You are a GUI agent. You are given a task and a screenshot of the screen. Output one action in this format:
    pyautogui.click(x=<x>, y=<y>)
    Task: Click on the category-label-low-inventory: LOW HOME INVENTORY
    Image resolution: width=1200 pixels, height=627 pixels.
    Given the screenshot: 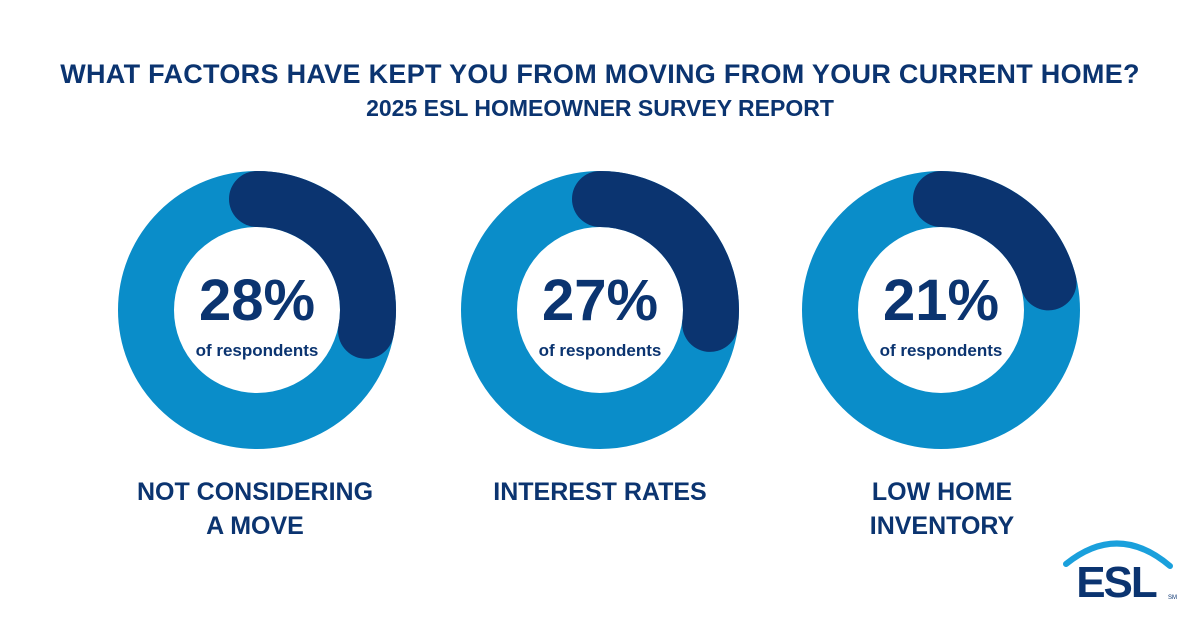 What is the action you would take?
    pyautogui.click(x=942, y=509)
    